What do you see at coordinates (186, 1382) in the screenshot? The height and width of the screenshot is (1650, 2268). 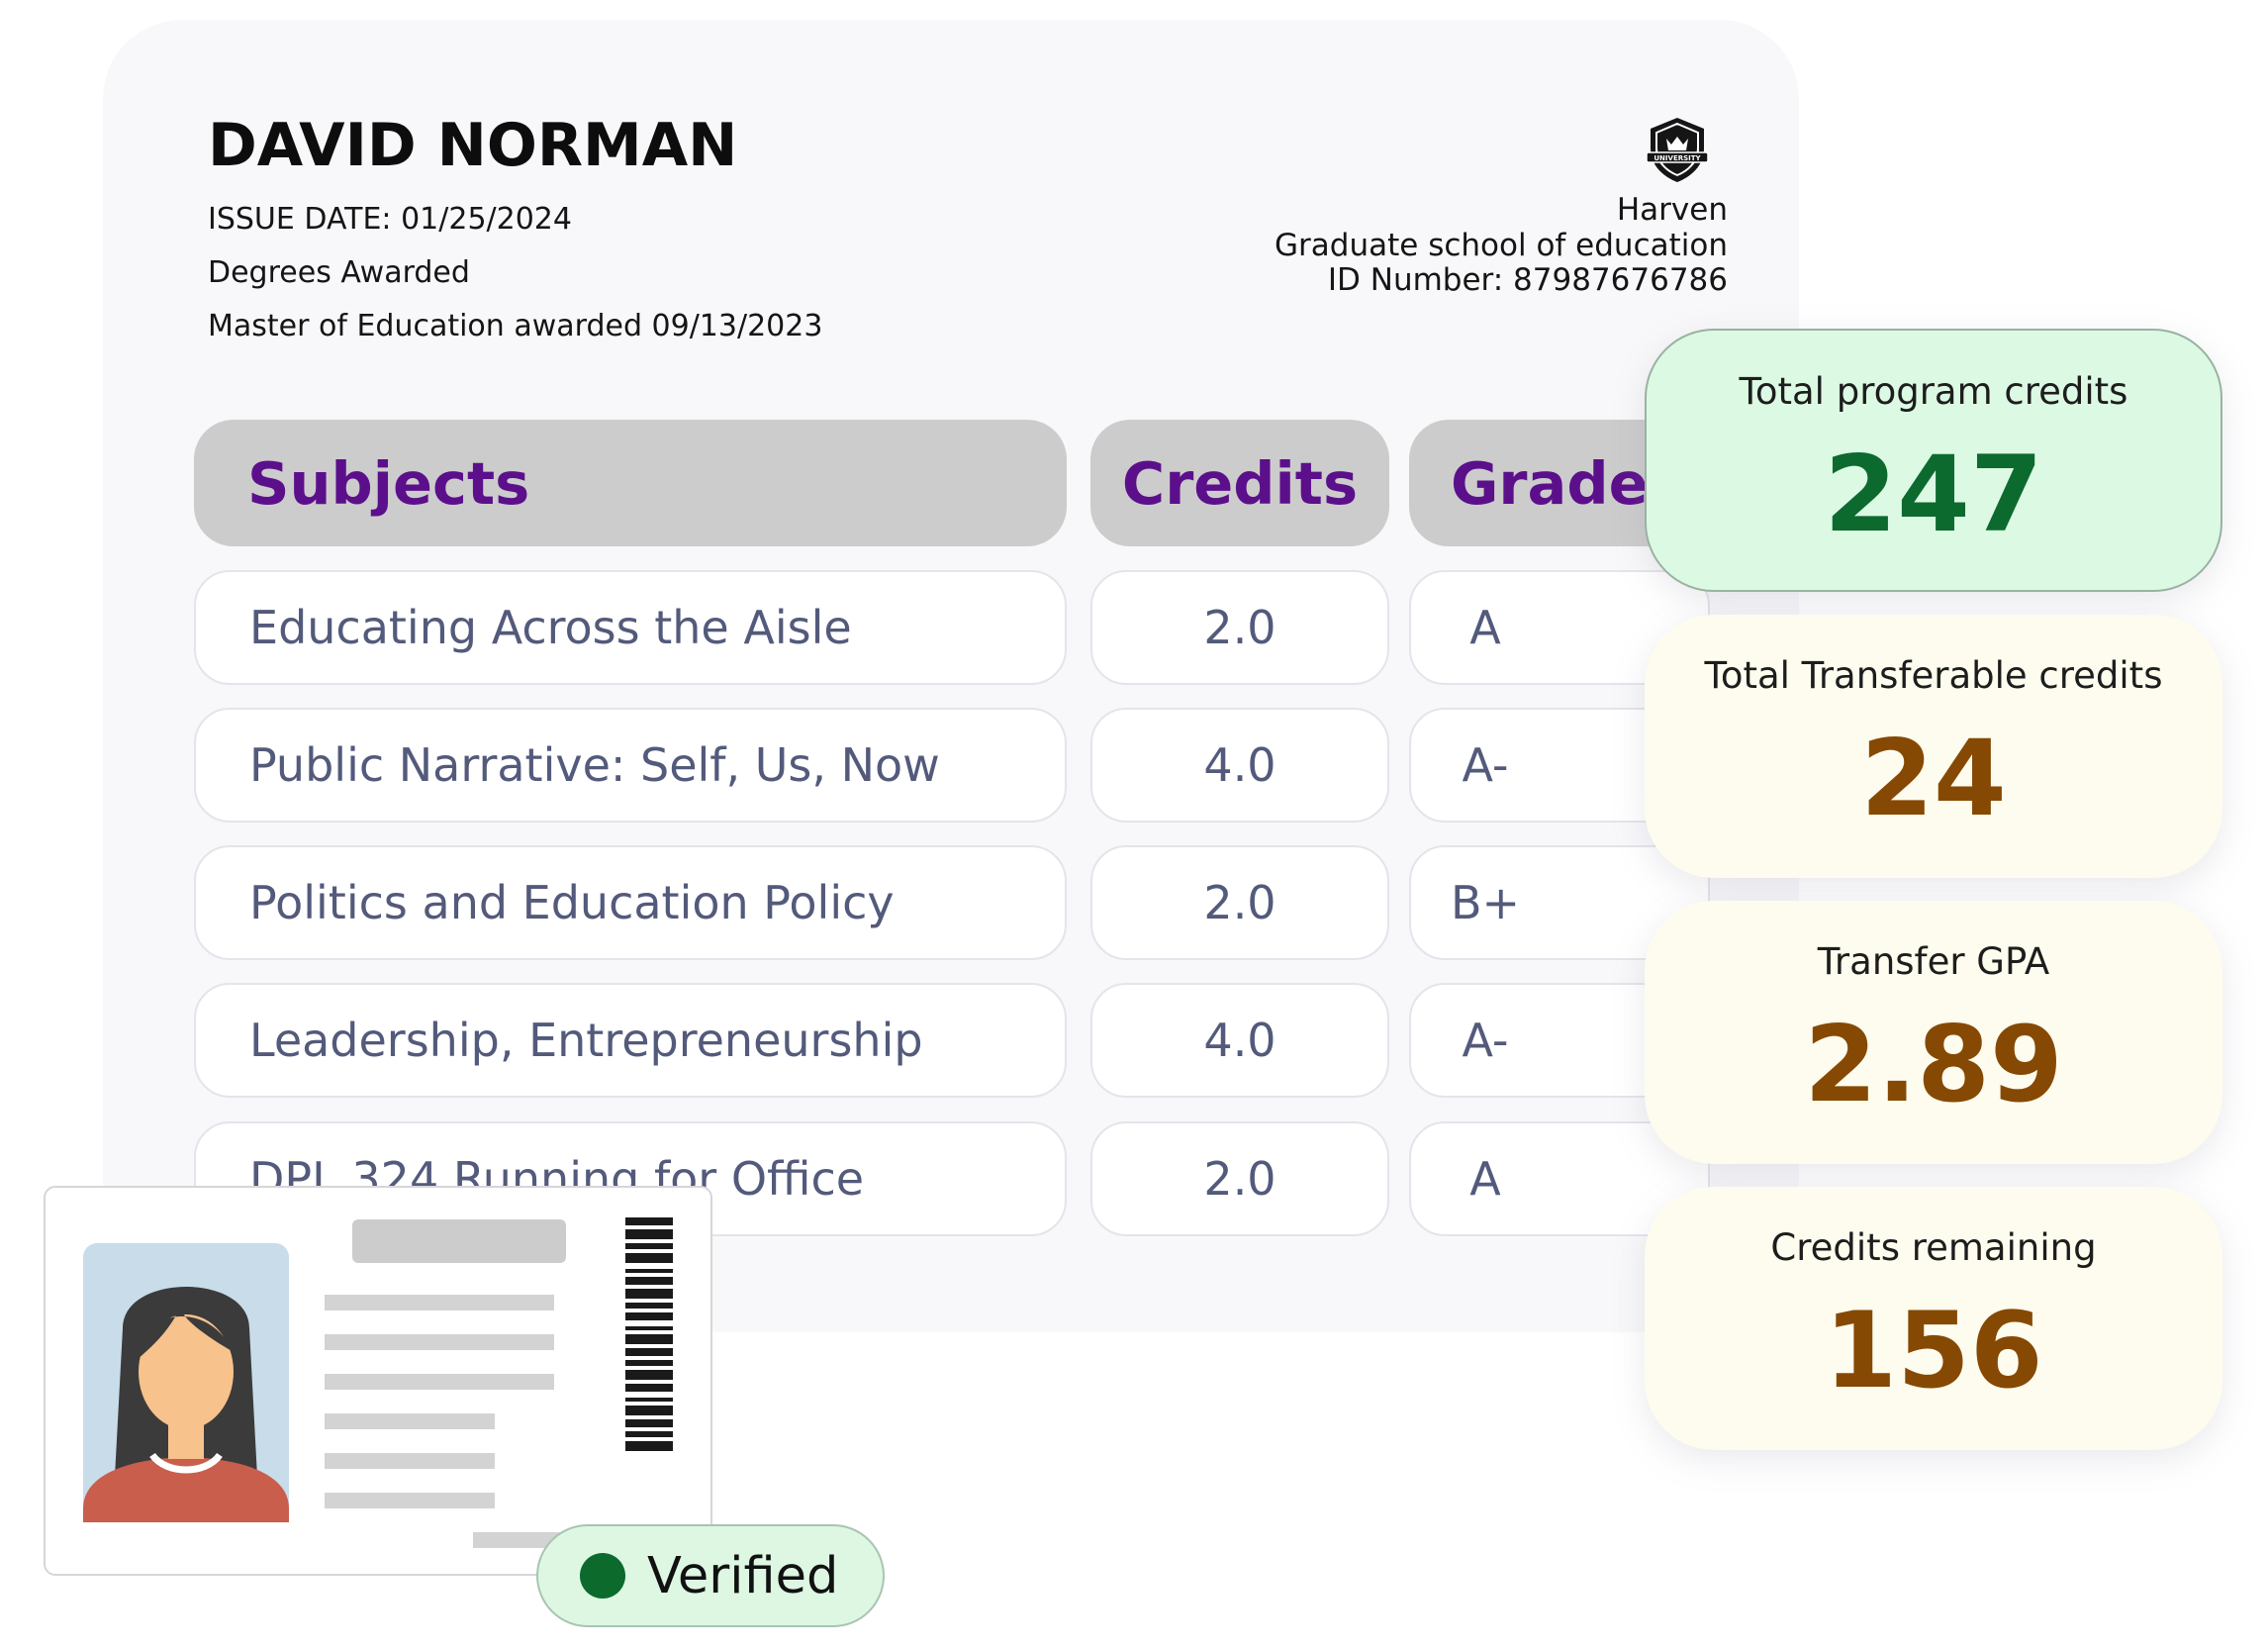 I see `person-avatar-icon` at bounding box center [186, 1382].